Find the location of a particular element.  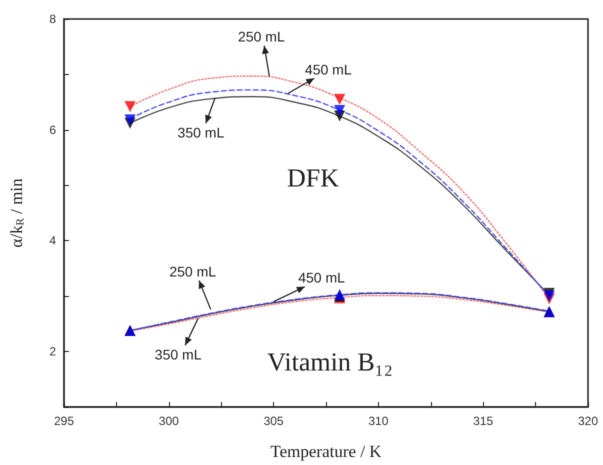

x-tick-label: 310 is located at coordinates (378, 421).